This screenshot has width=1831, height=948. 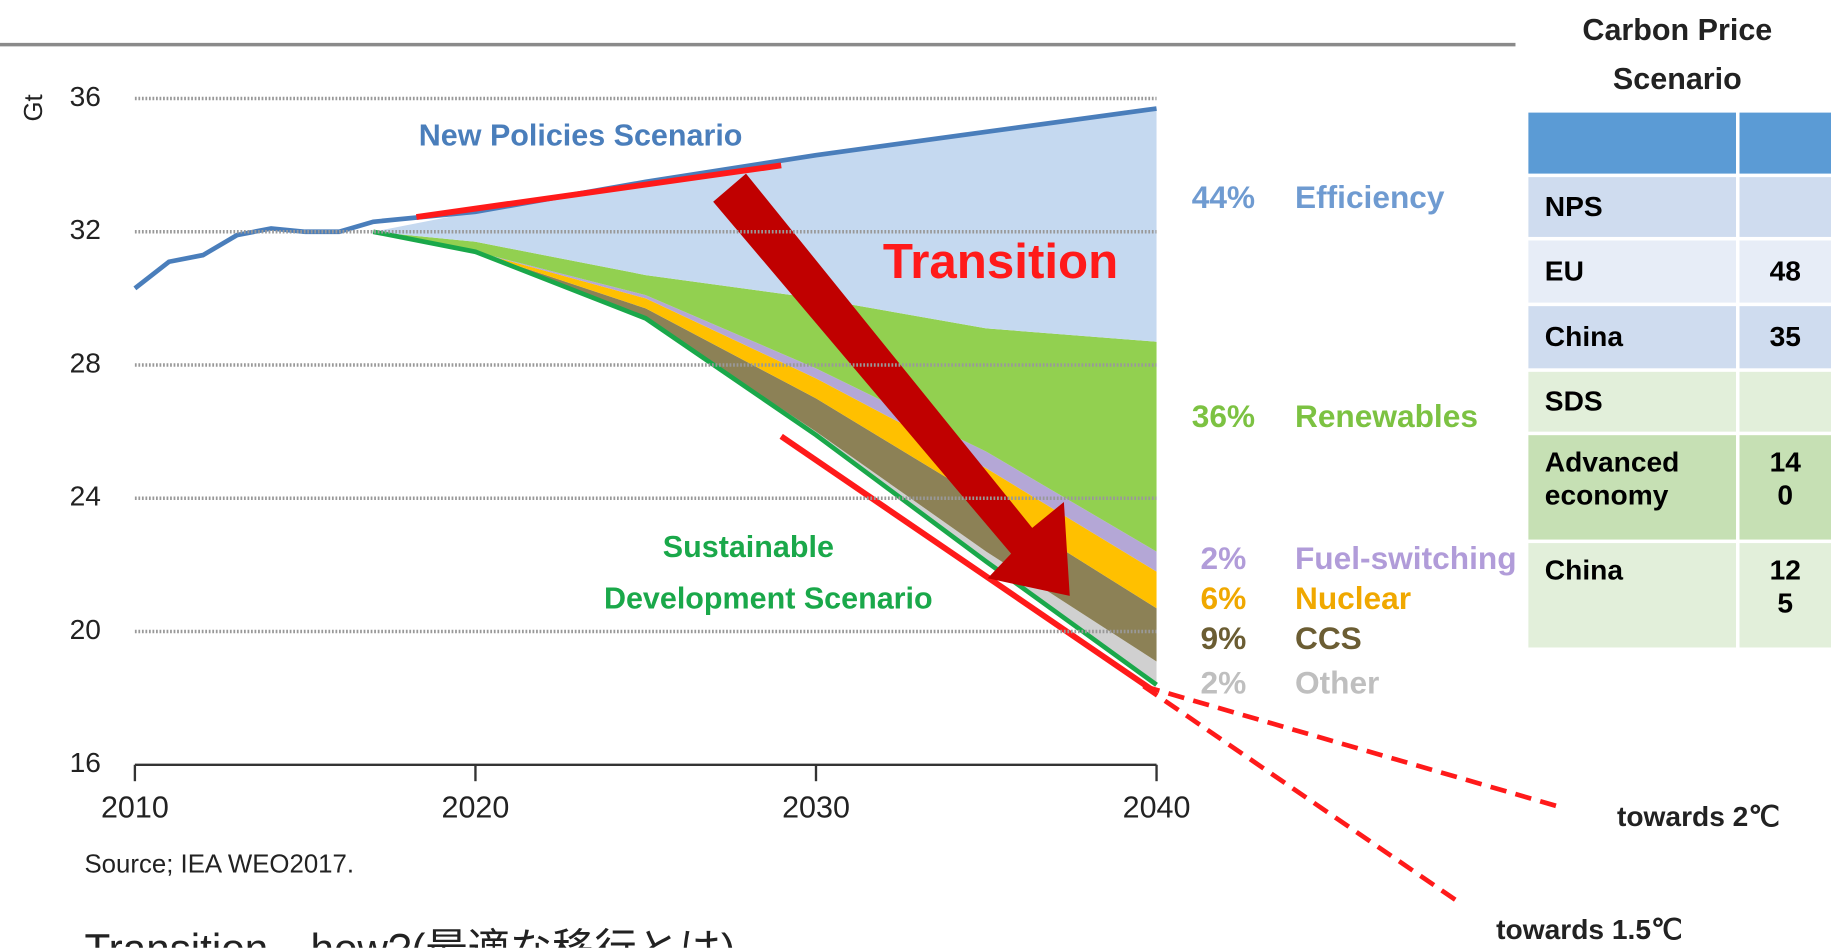 I want to click on wedge-name: Renewables, so click(x=1386, y=416).